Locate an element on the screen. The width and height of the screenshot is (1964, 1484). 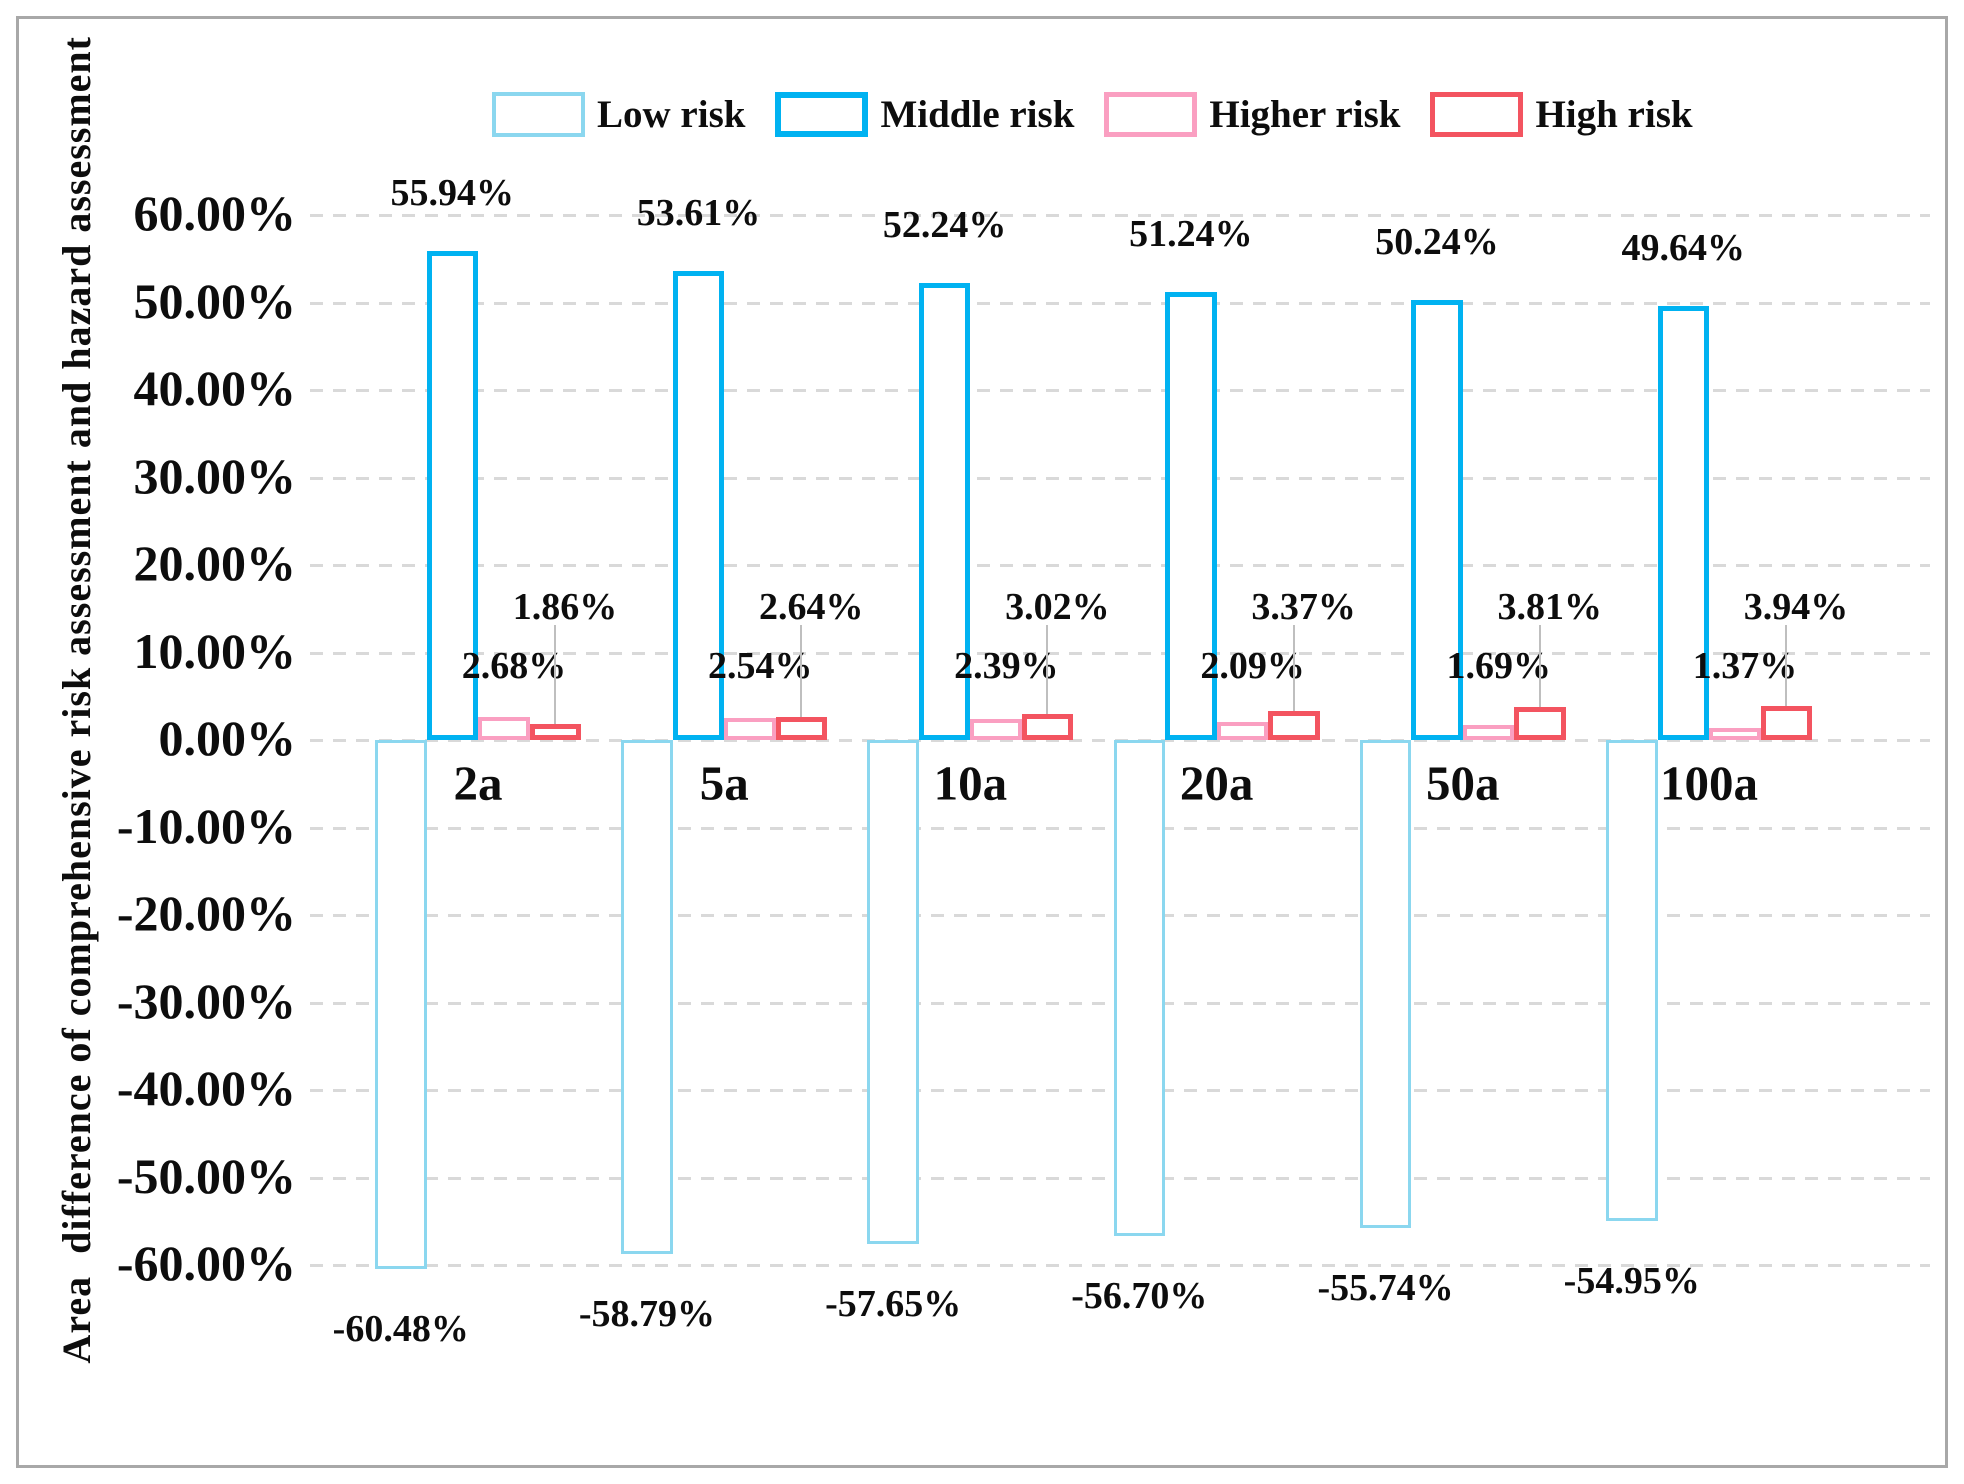
label-higher-risk-10a: 2.39% is located at coordinates (1006, 666).